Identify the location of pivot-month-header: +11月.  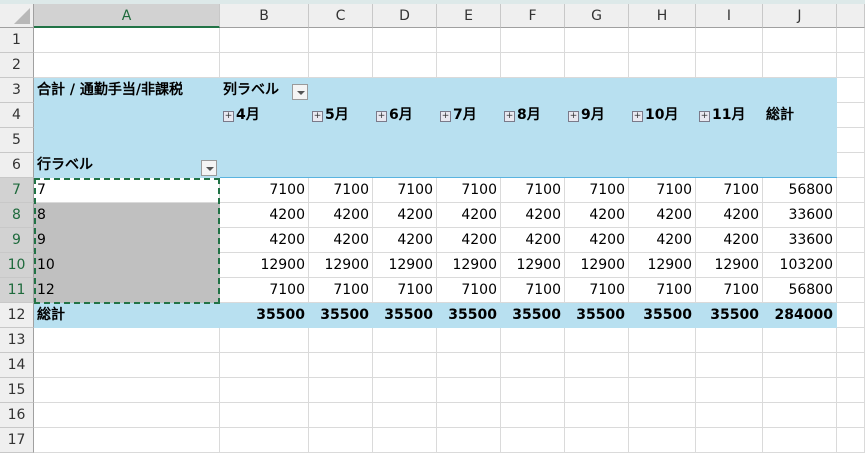
(729, 115).